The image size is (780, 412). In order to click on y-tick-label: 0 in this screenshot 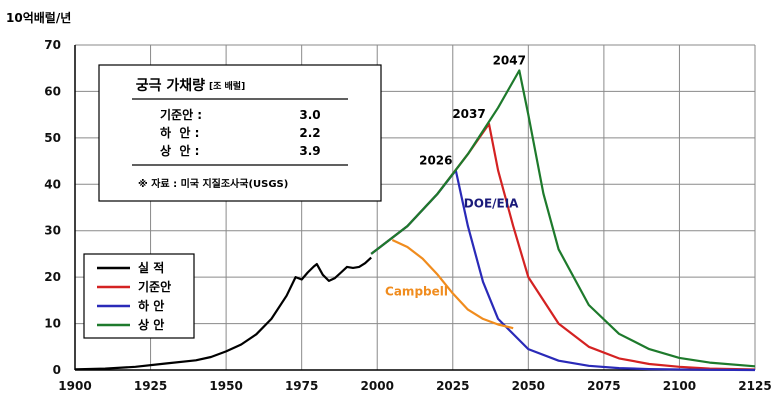, I will do `click(57, 370)`.